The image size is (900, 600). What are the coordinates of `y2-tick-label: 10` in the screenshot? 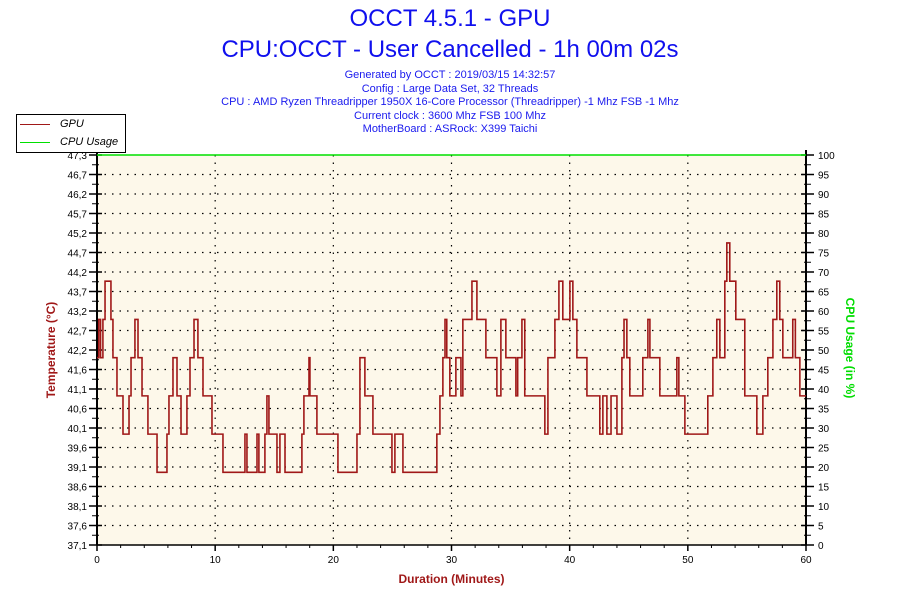 It's located at (824, 507).